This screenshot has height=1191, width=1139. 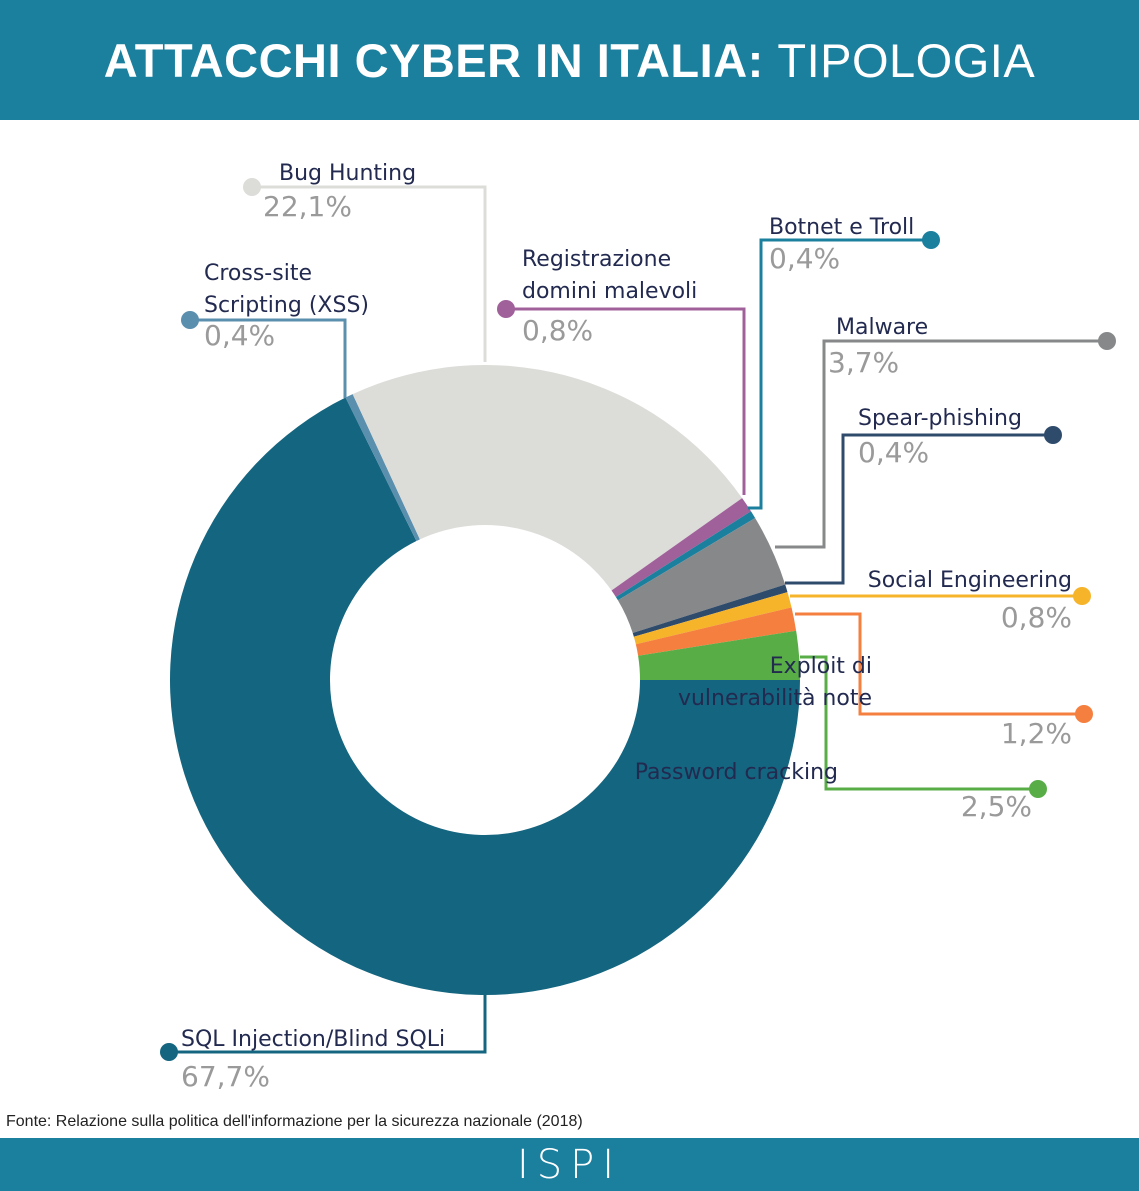 I want to click on slice-label-social-engineering: Social Engineering, so click(x=970, y=580).